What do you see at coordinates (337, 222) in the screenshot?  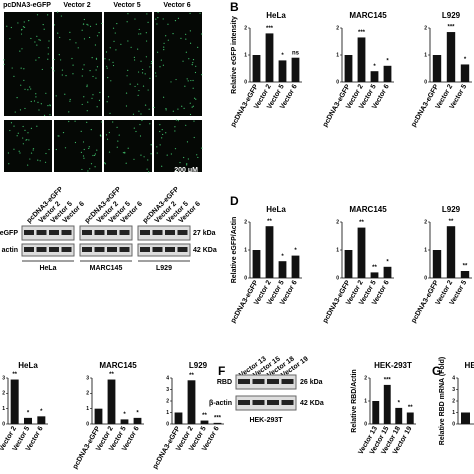 I see `y-tick-label: 2` at bounding box center [337, 222].